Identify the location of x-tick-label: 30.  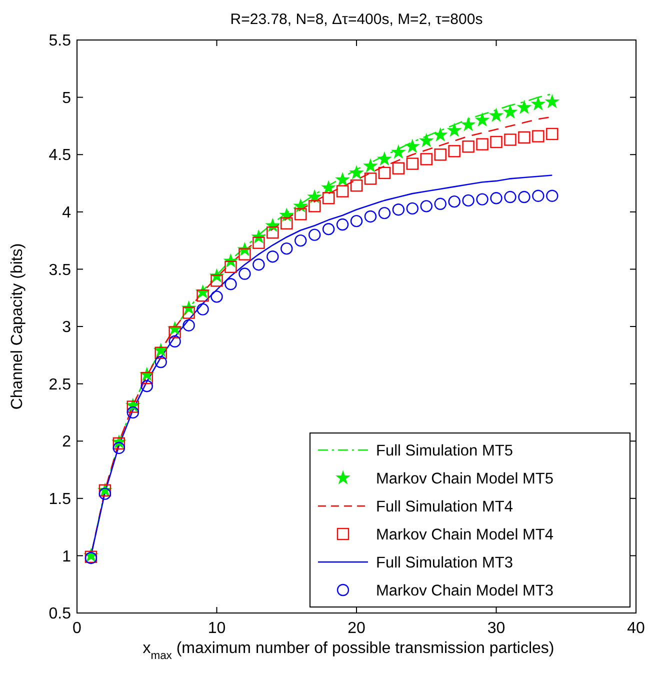
(496, 628).